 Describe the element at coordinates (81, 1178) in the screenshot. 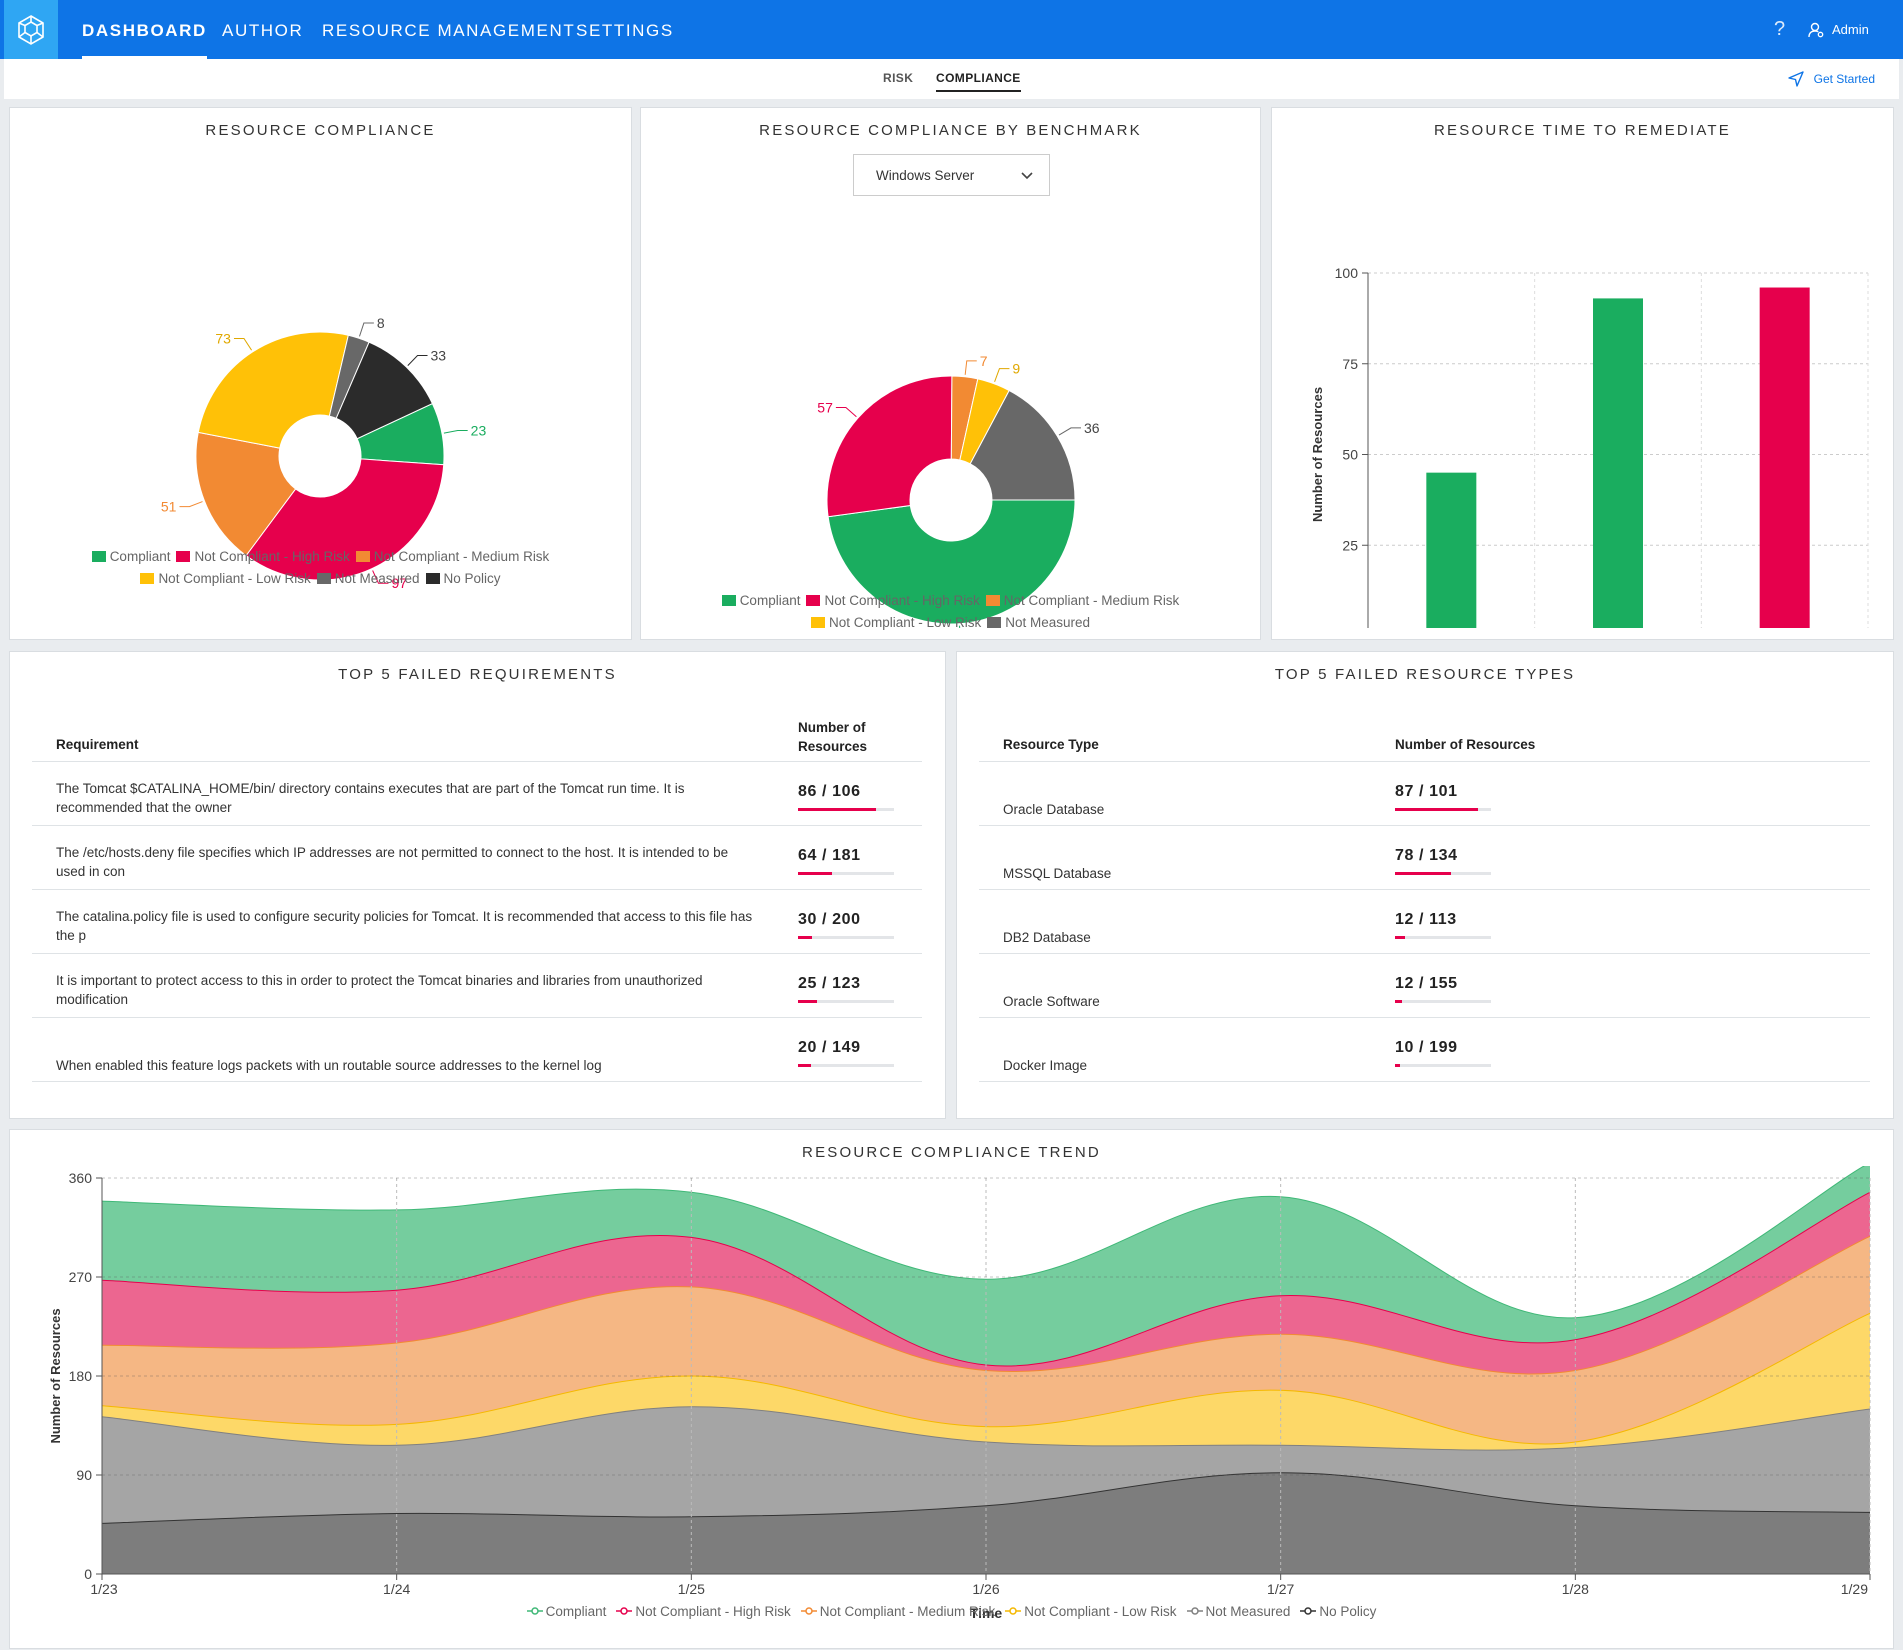

I see `y-tick-label: 360` at that location.